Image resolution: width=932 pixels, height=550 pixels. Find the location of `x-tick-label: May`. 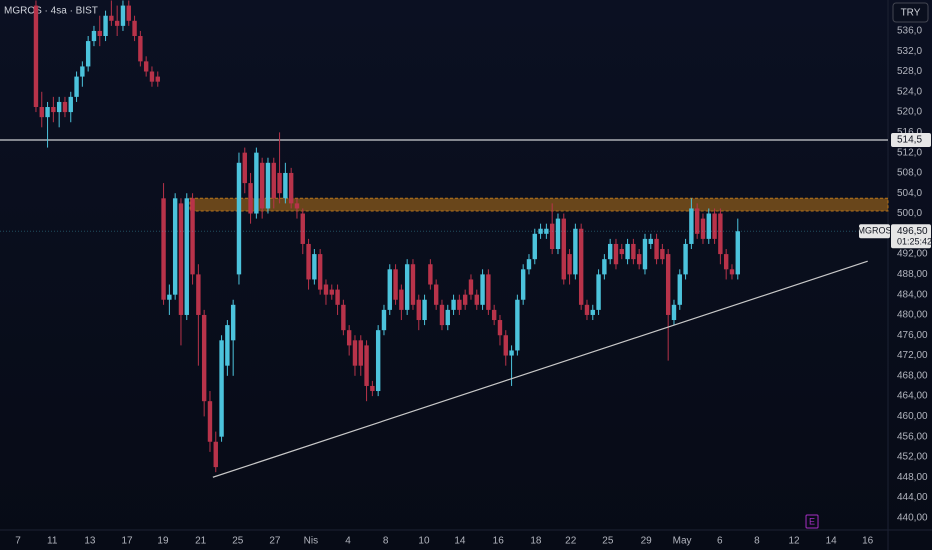

x-tick-label: May is located at coordinates (682, 541).